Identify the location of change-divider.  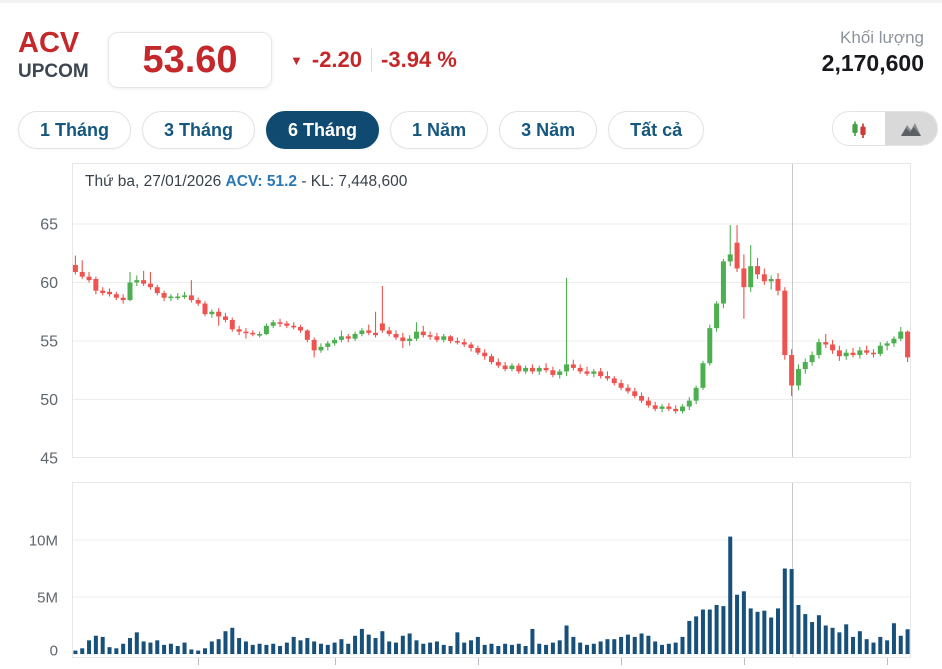
(372, 60).